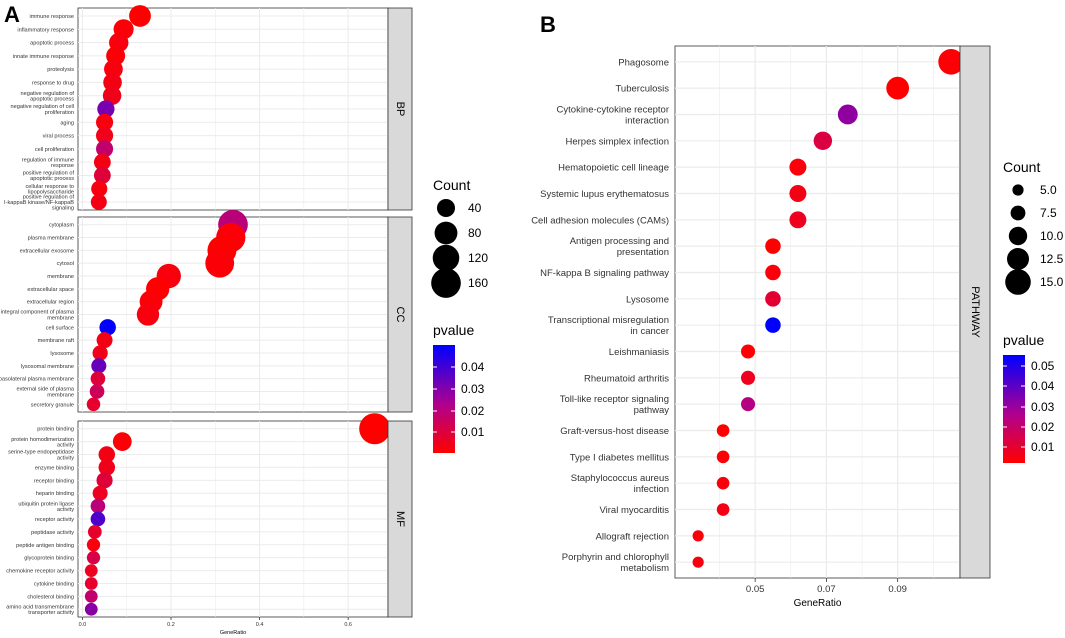  I want to click on term-label: immune response, so click(52, 17).